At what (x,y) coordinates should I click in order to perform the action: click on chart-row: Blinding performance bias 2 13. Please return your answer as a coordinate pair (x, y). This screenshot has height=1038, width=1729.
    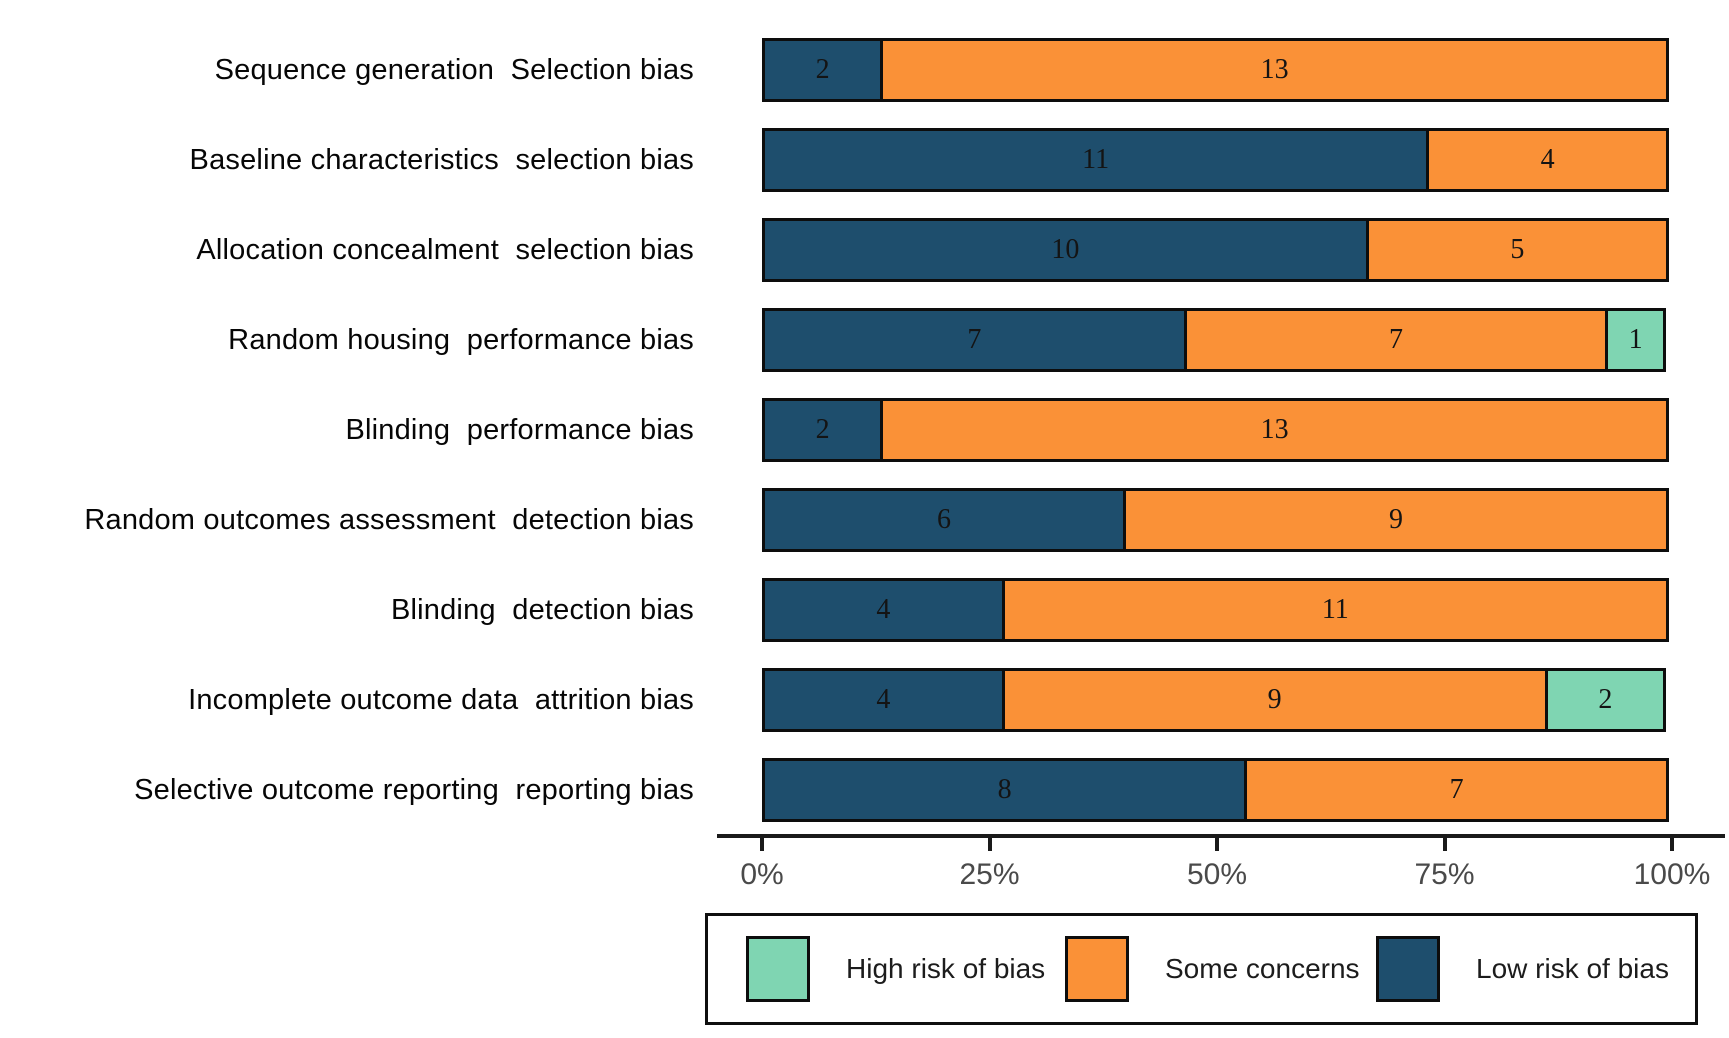
    Looking at the image, I should click on (864, 430).